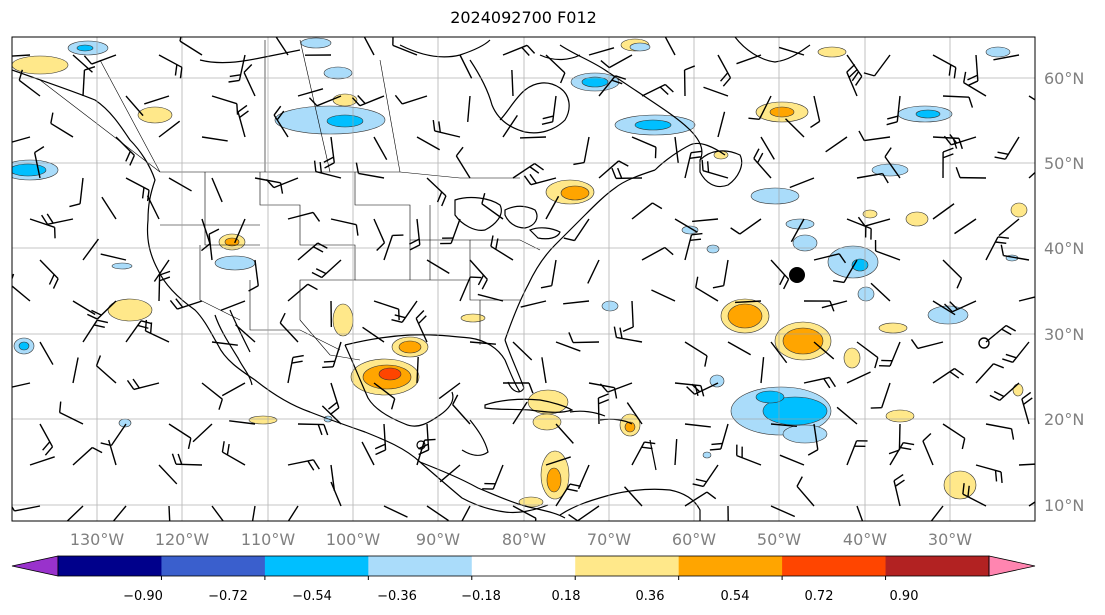 The height and width of the screenshot is (615, 1105). I want to click on colorbar, so click(523, 567).